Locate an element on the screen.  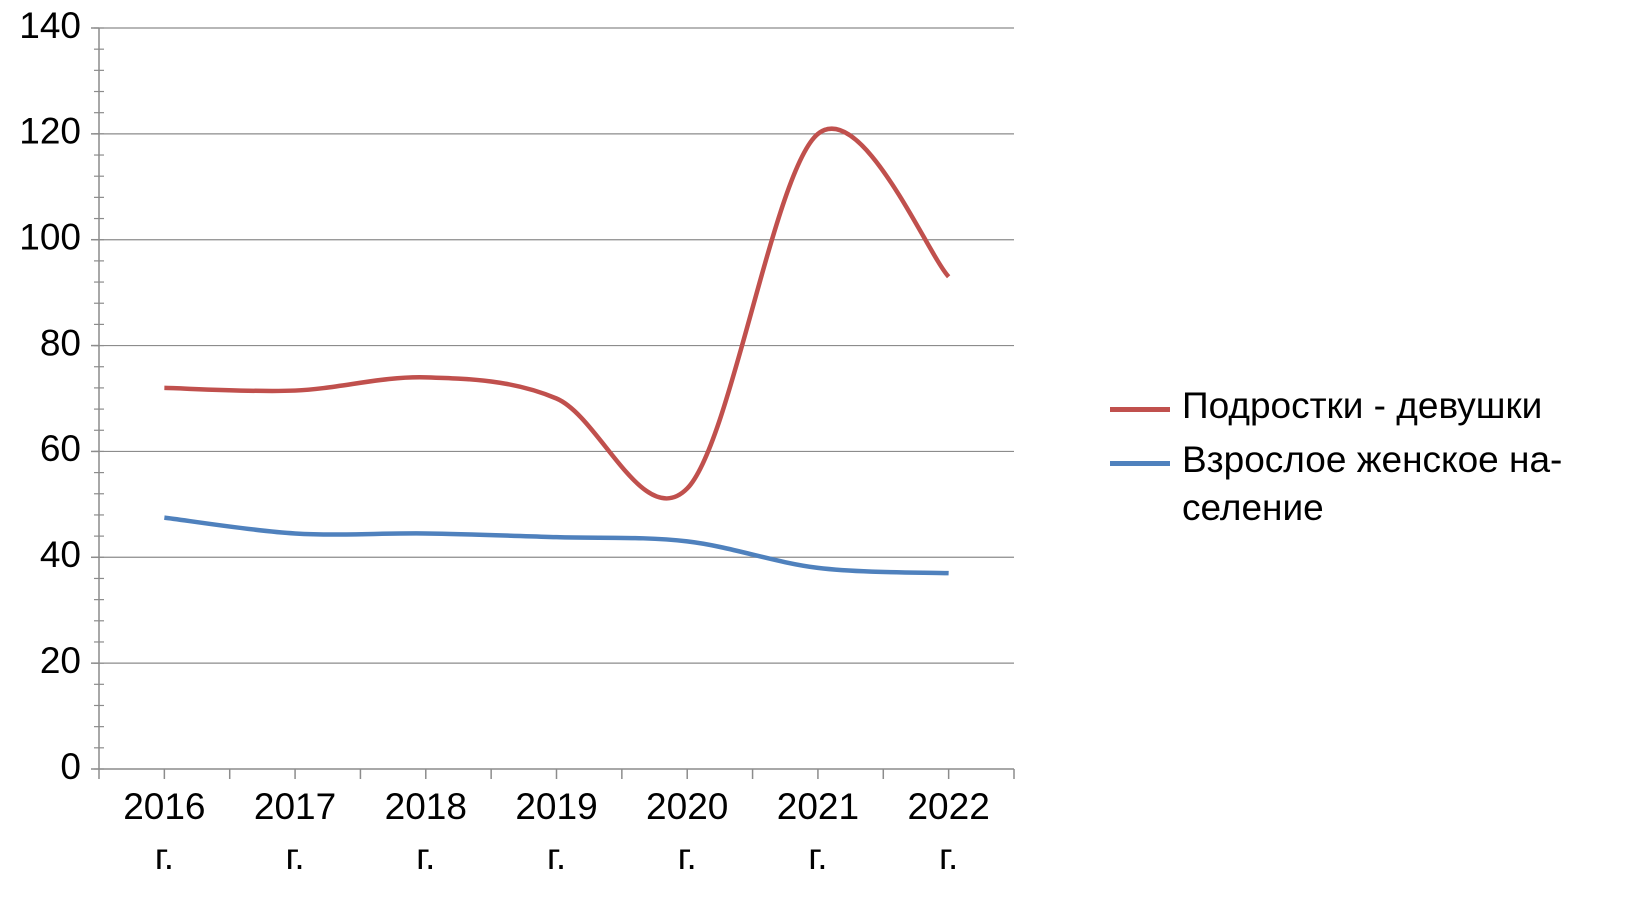
legend-label-series-1: Подростки - девушки is located at coordinates (1362, 405).